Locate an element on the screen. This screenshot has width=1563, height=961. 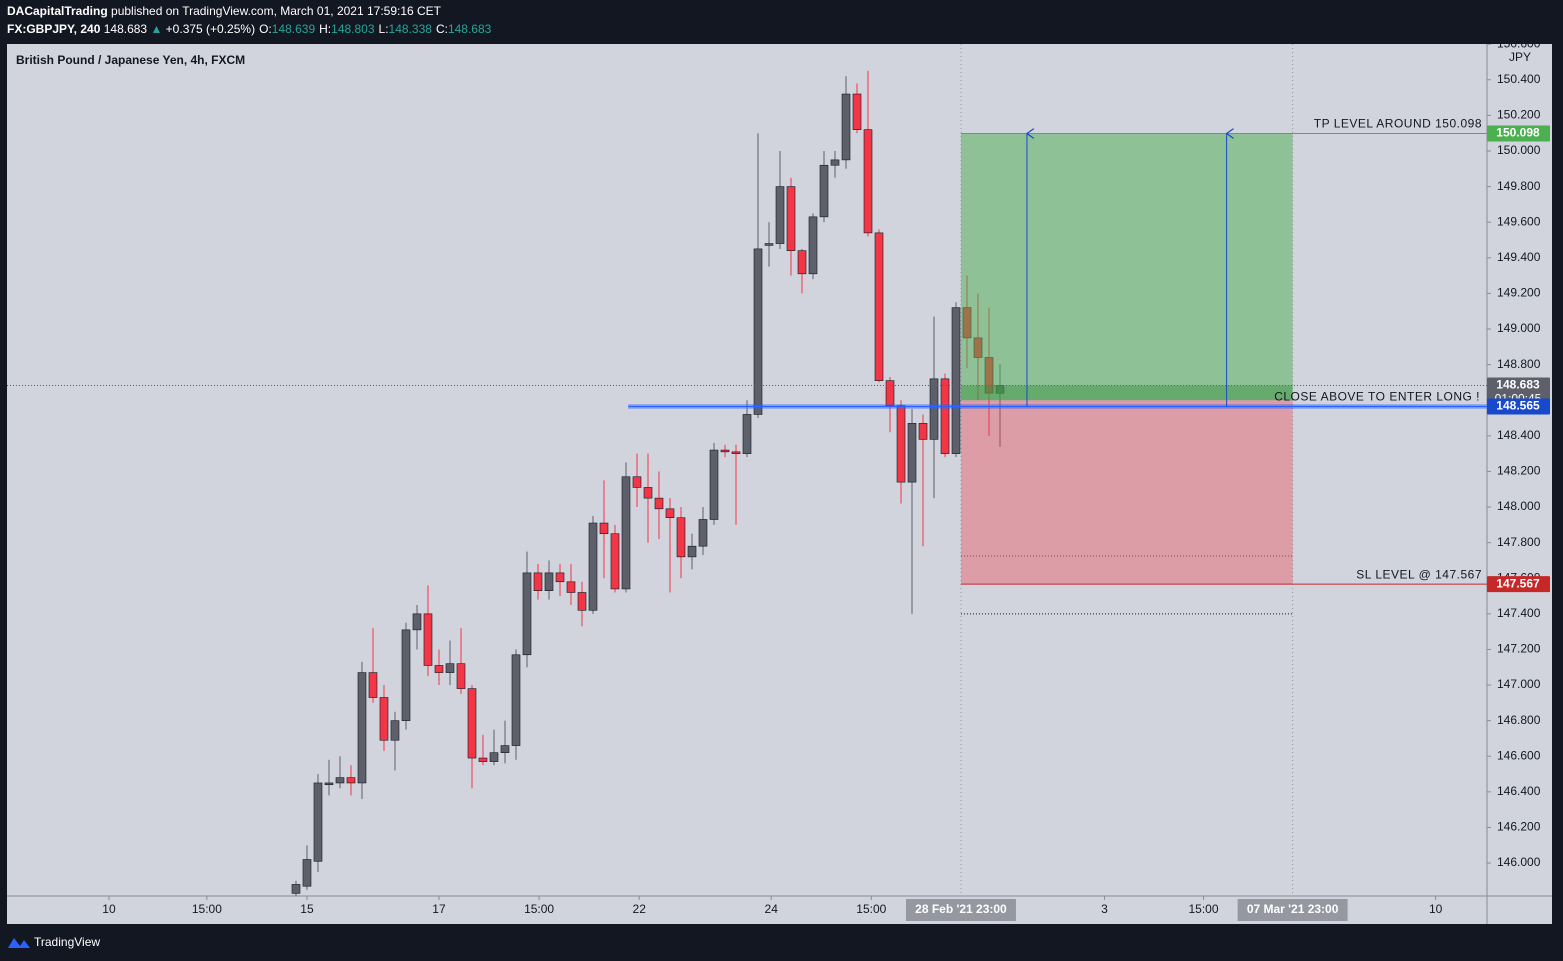
y-tick-label: 150.200 is located at coordinates (1519, 115).